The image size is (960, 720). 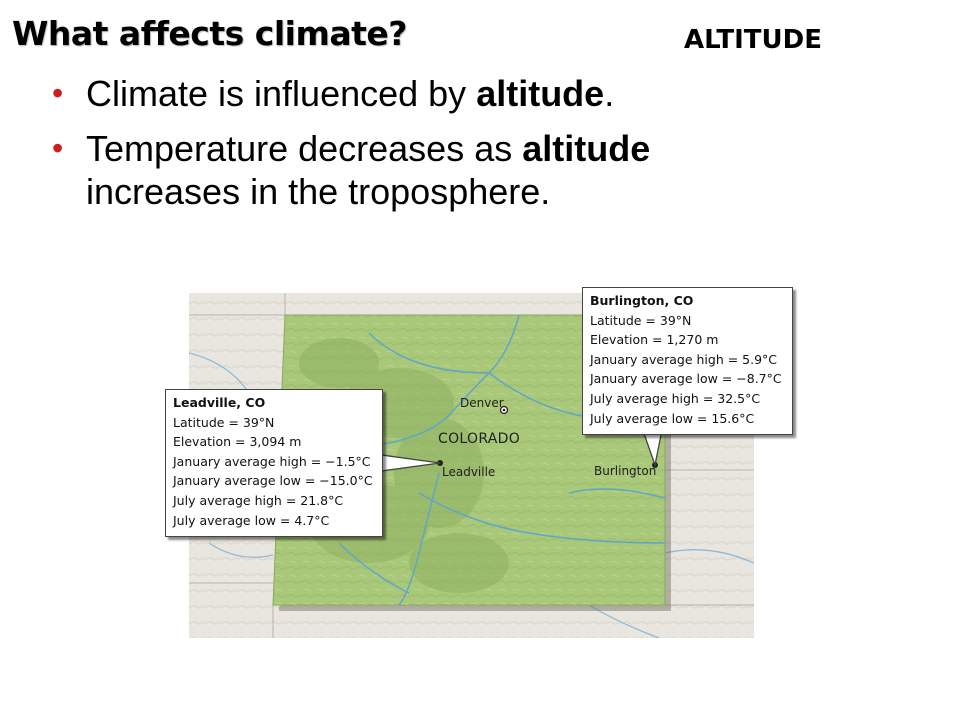 I want to click on callout-line: Elevation = 1,270 m, so click(x=654, y=340).